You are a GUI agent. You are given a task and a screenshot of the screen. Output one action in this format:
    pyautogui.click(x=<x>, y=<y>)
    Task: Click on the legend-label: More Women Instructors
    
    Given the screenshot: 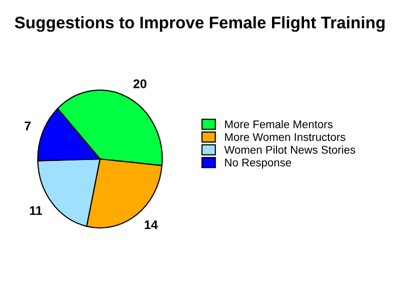 What is the action you would take?
    pyautogui.click(x=285, y=137)
    